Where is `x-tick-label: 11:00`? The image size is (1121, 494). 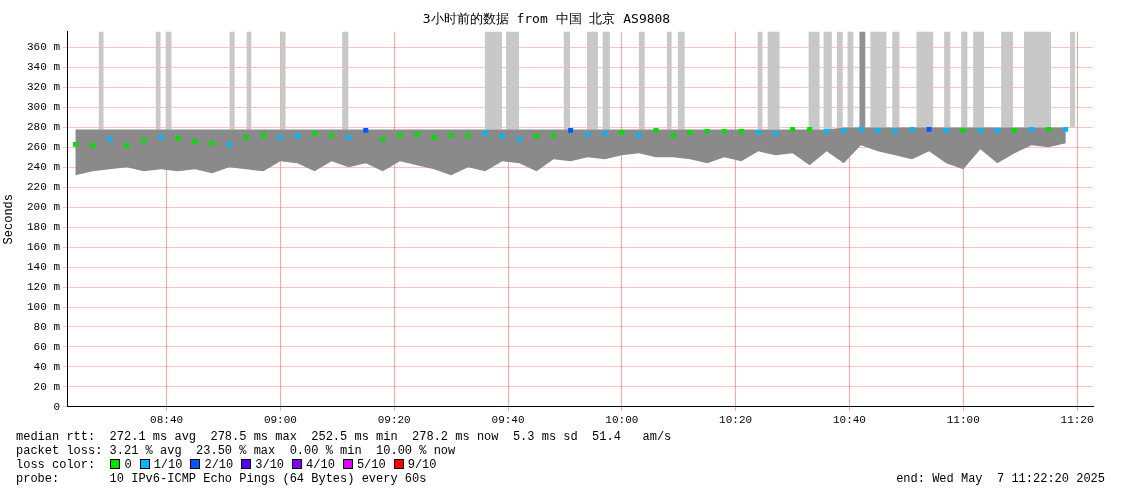 x-tick-label: 11:00 is located at coordinates (963, 420).